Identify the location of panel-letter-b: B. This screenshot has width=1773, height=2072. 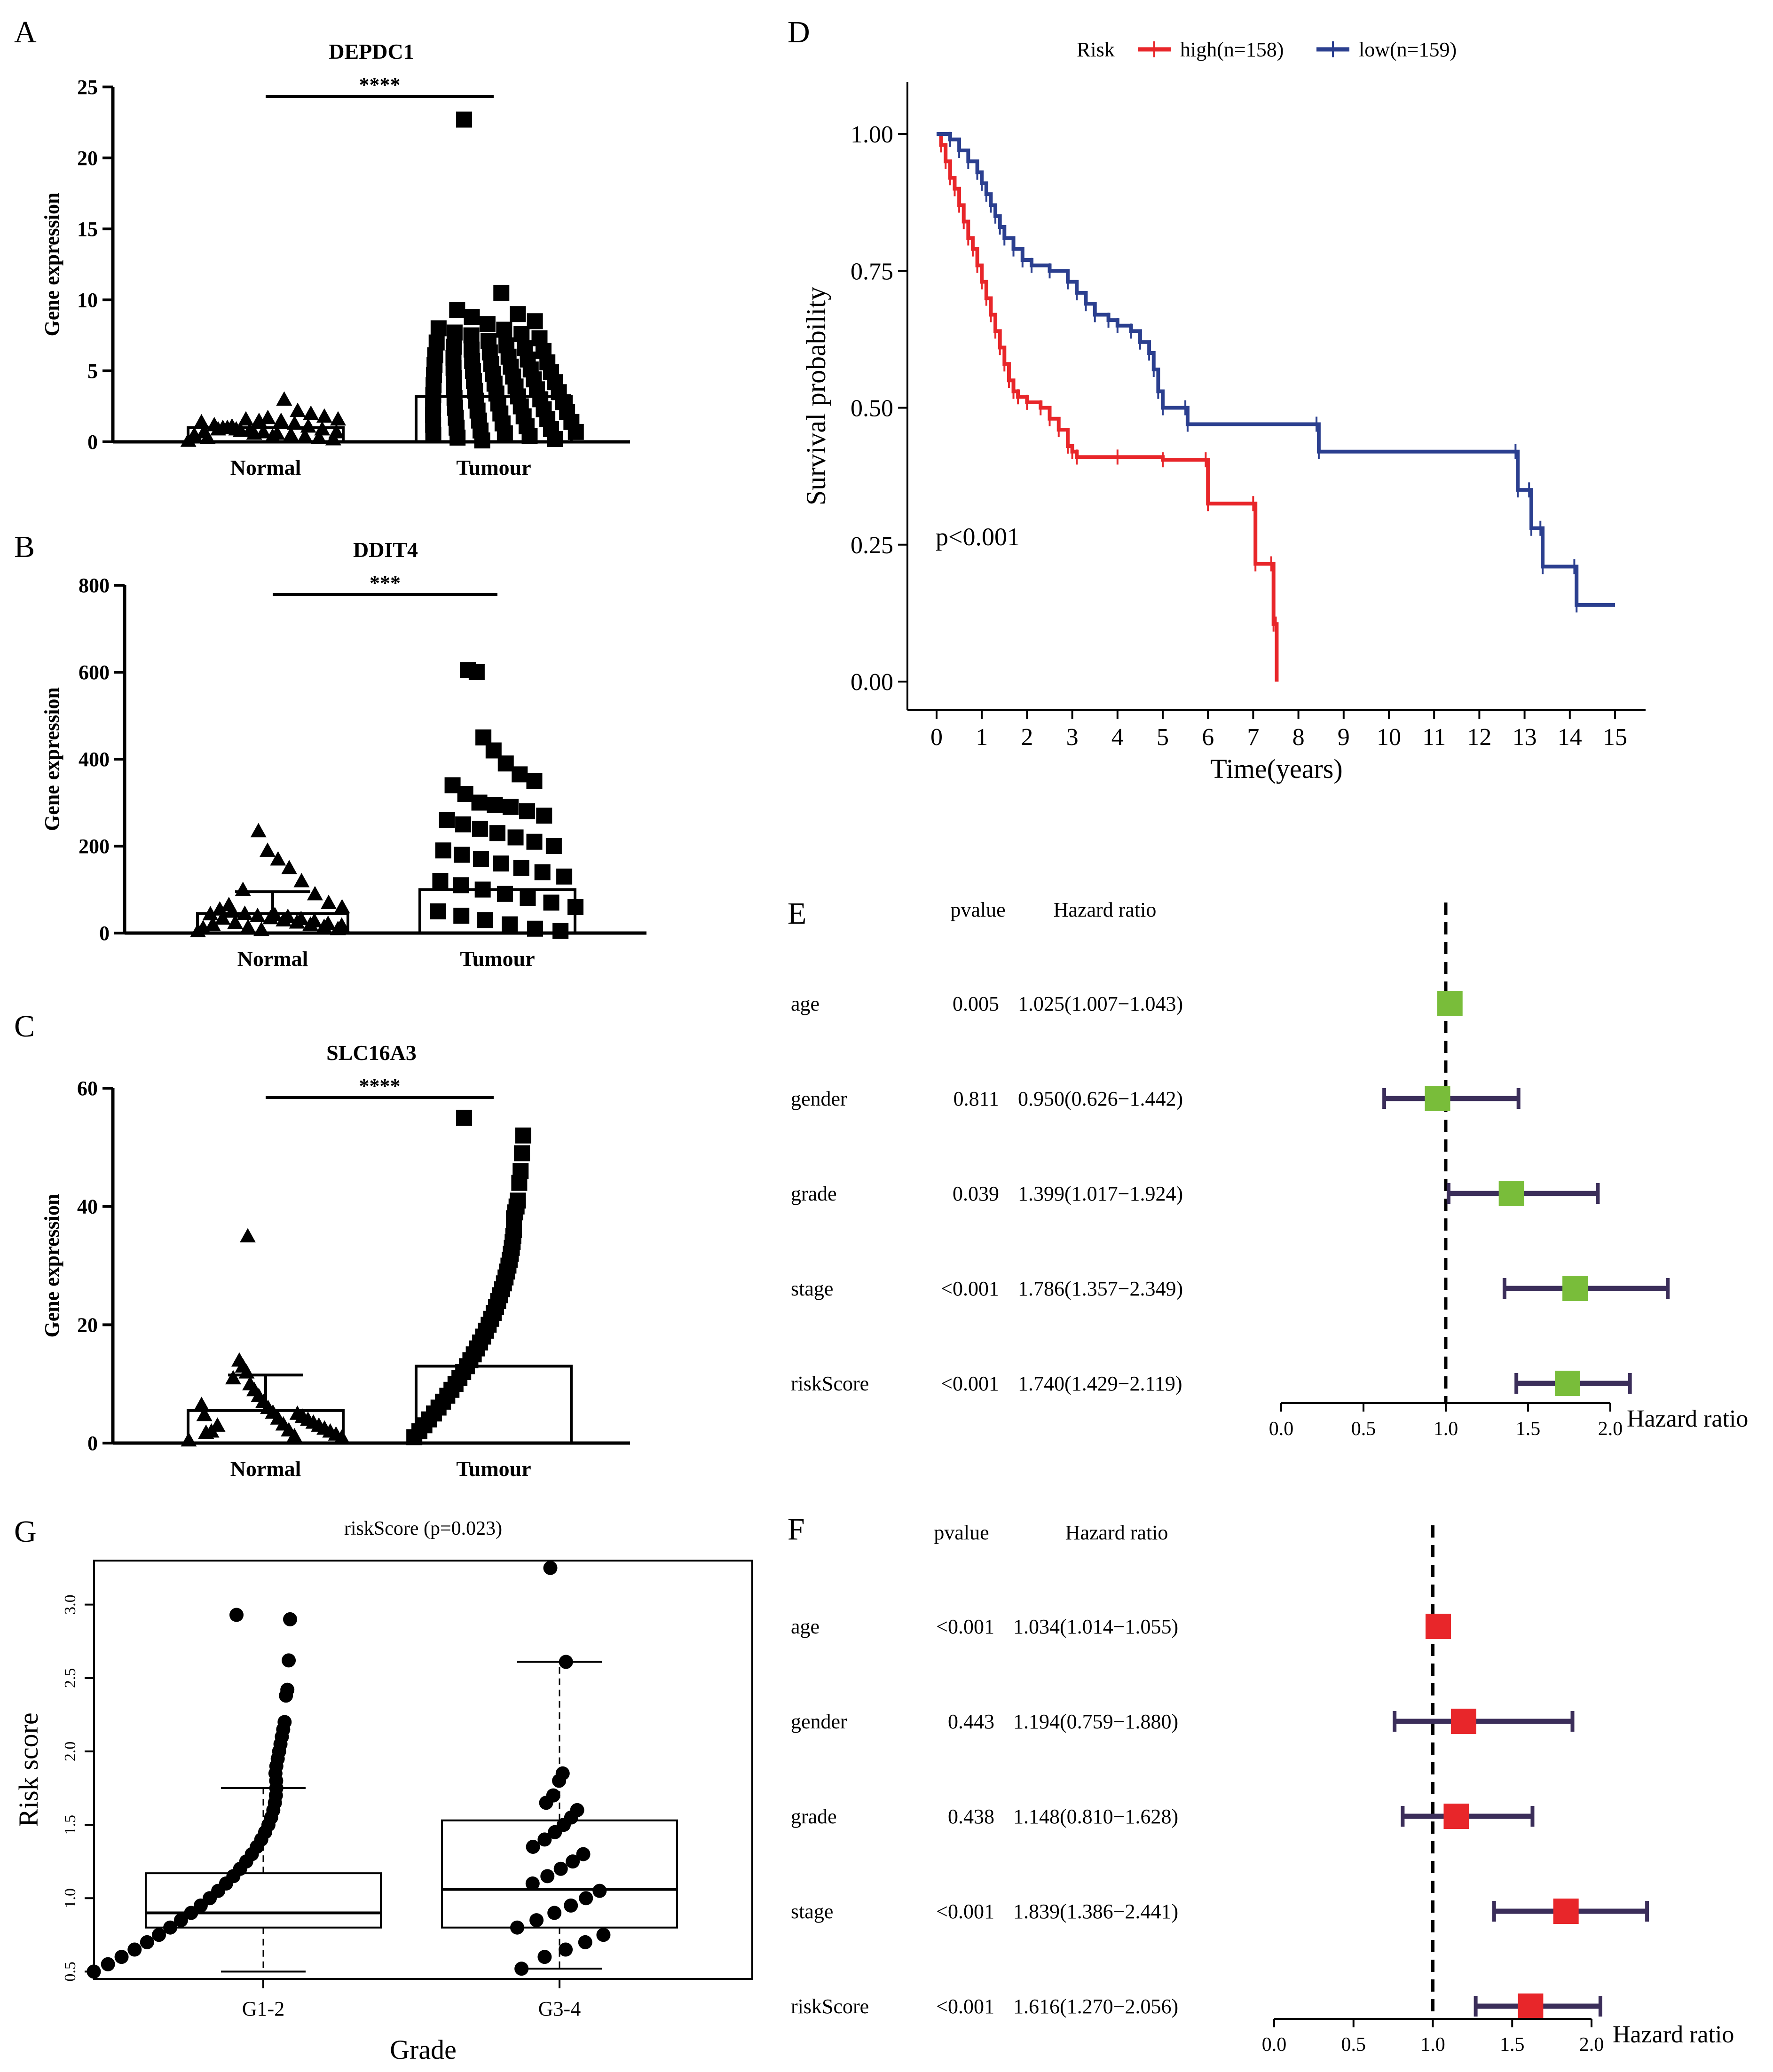
(24, 547).